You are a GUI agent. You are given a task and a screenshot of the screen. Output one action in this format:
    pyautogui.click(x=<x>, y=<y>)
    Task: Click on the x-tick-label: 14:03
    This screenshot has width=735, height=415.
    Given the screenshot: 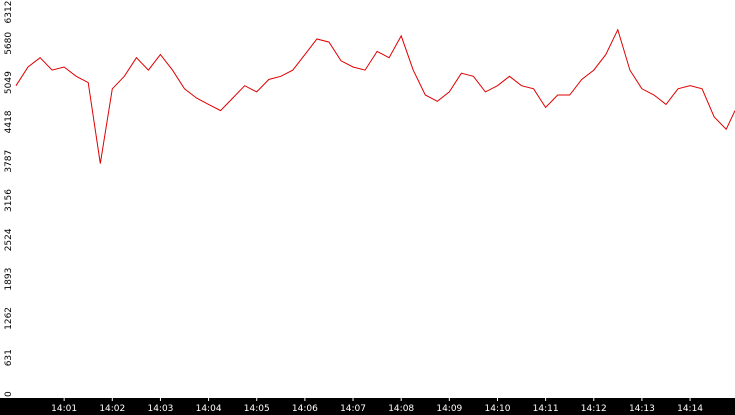 What is the action you would take?
    pyautogui.click(x=160, y=409)
    